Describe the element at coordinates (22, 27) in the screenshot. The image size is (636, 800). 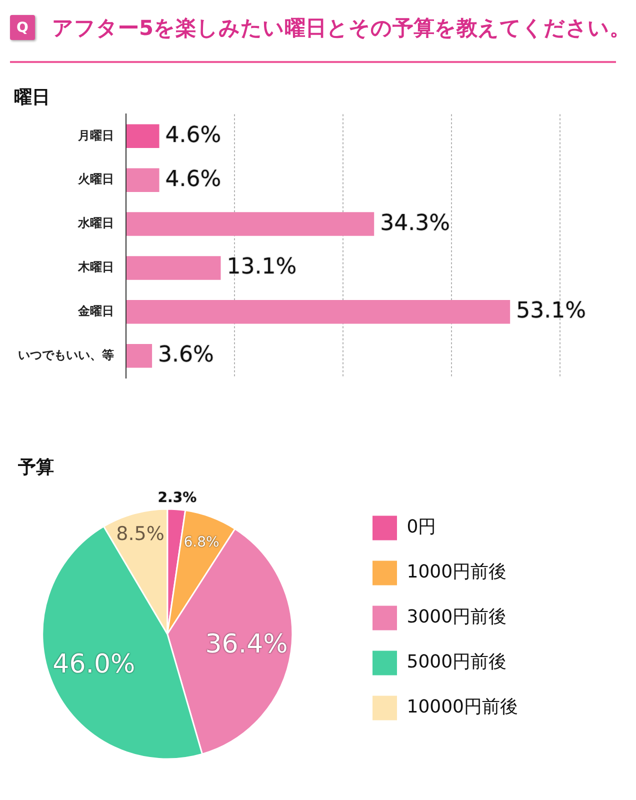
I see `badge: Q` at that location.